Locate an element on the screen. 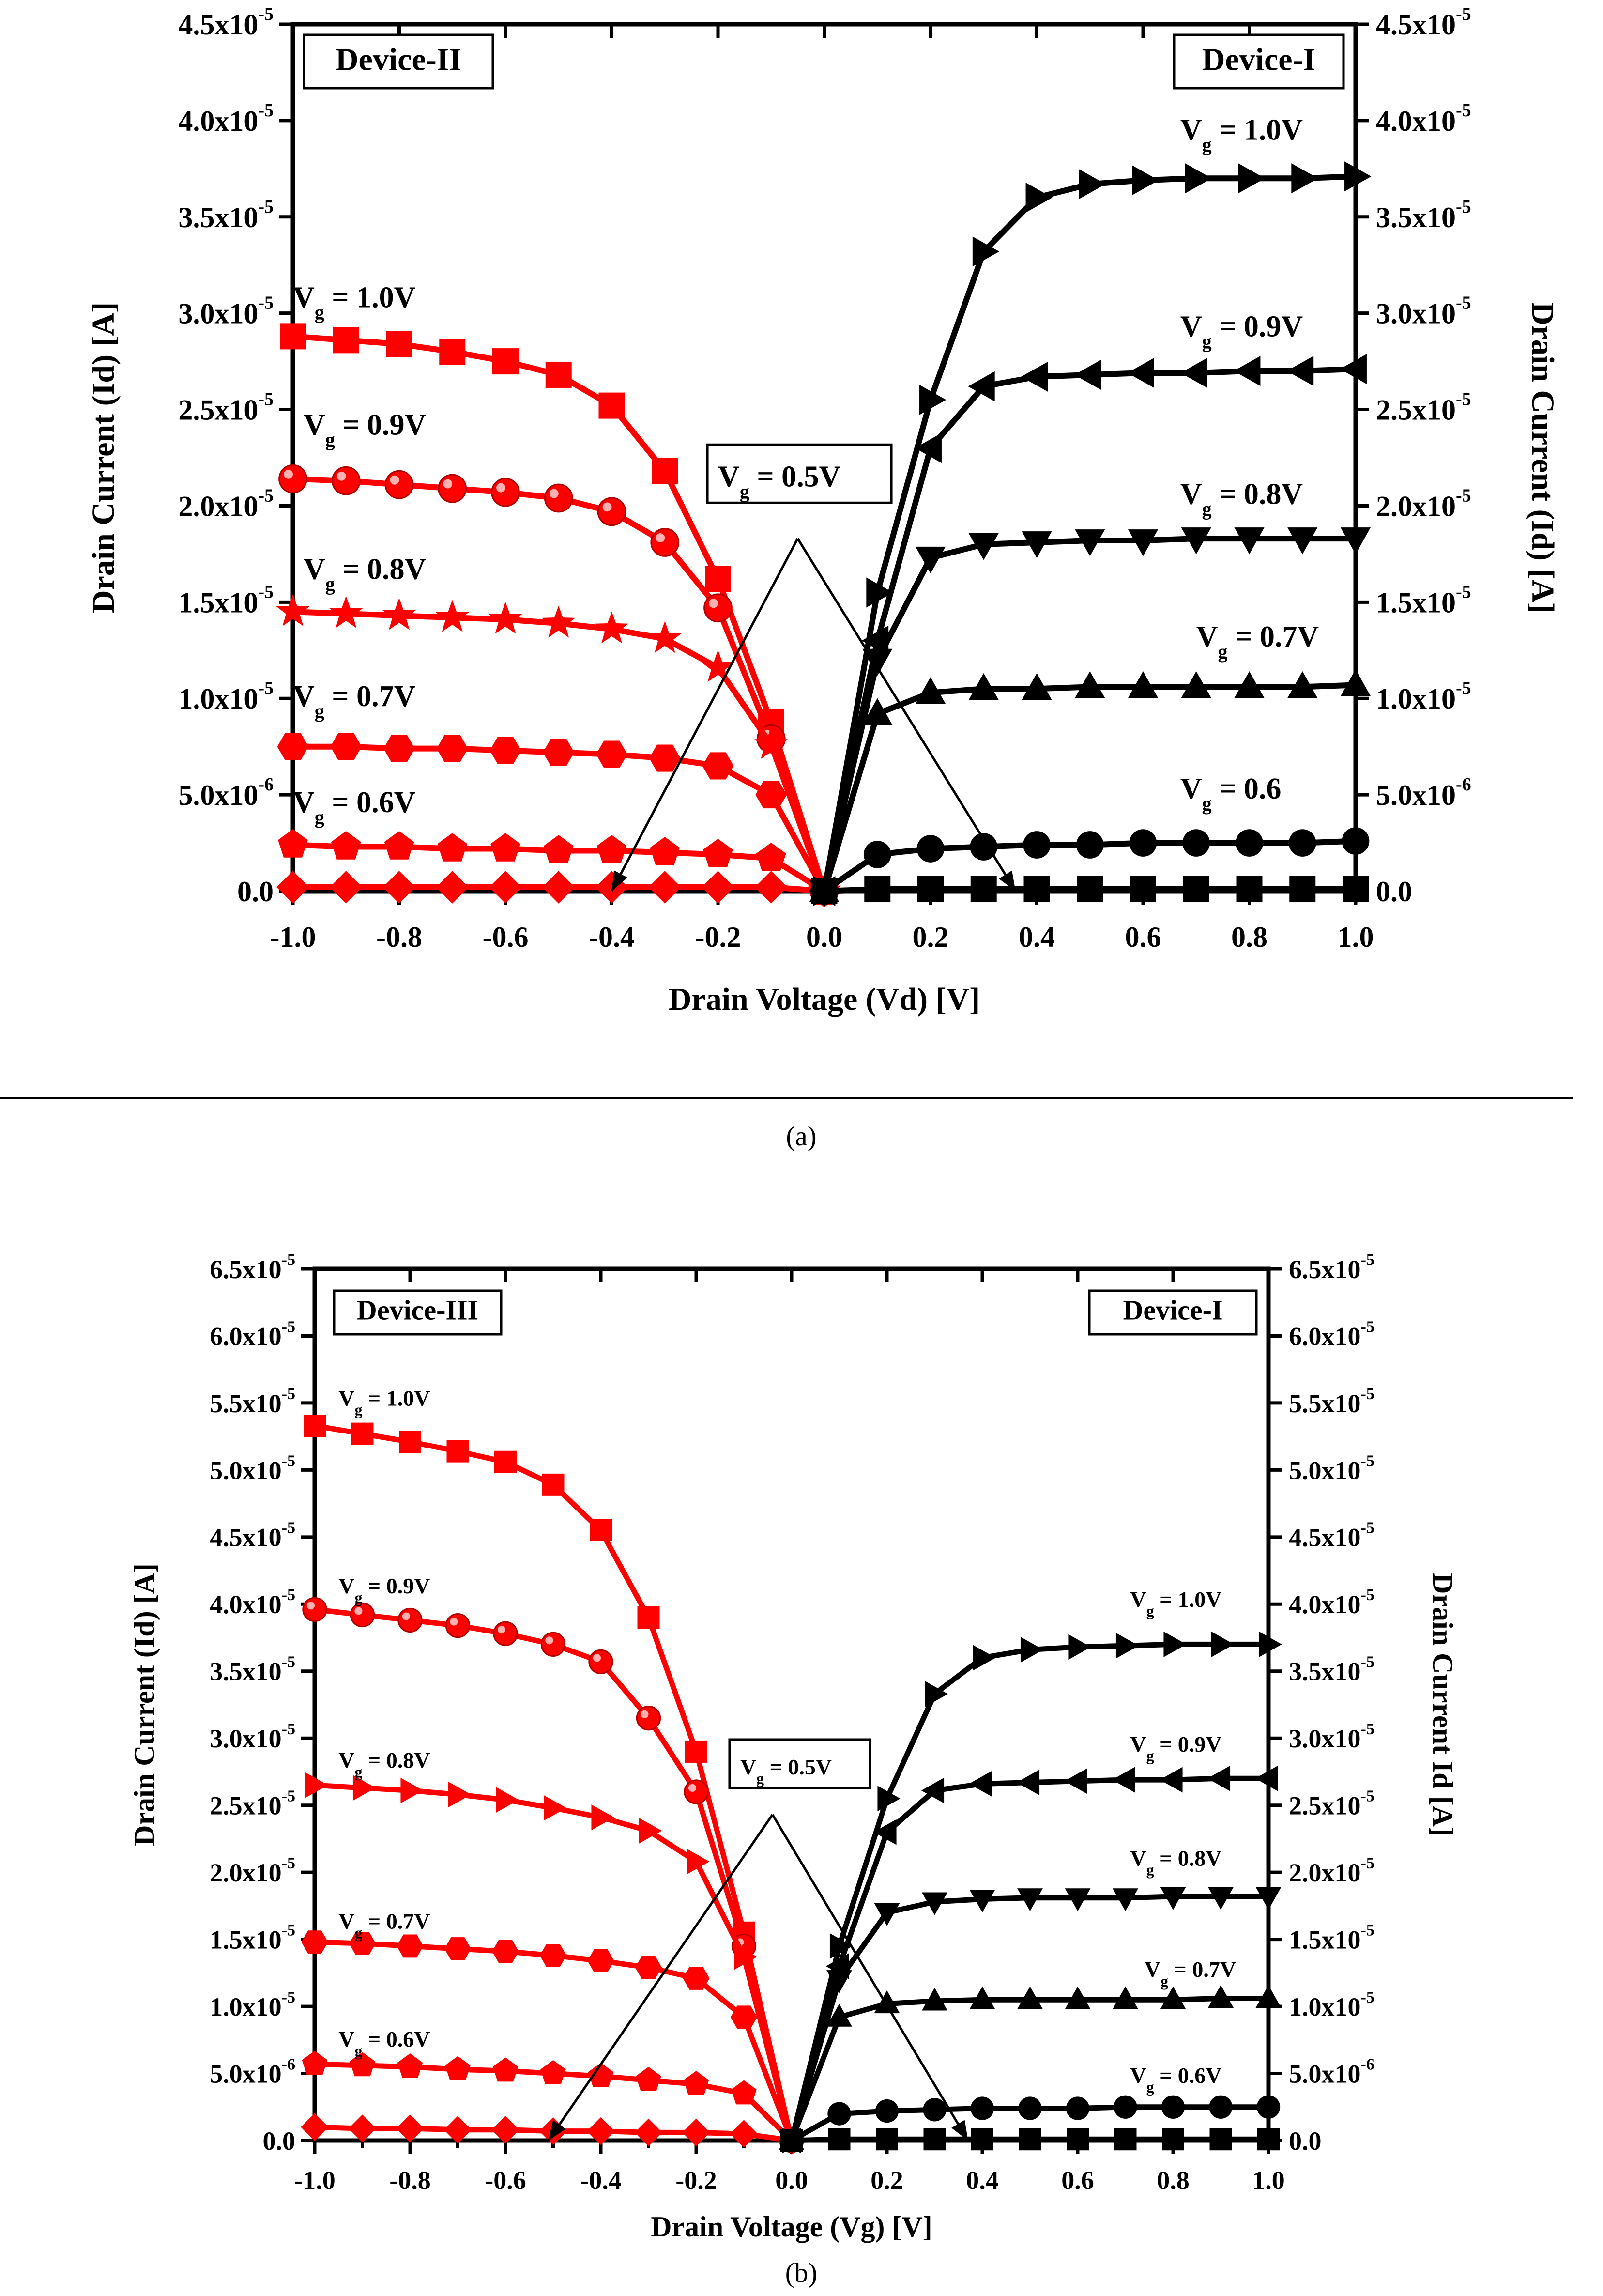 This screenshot has width=1603, height=2296. vg-label-left-1-sub: g is located at coordinates (358, 1597).